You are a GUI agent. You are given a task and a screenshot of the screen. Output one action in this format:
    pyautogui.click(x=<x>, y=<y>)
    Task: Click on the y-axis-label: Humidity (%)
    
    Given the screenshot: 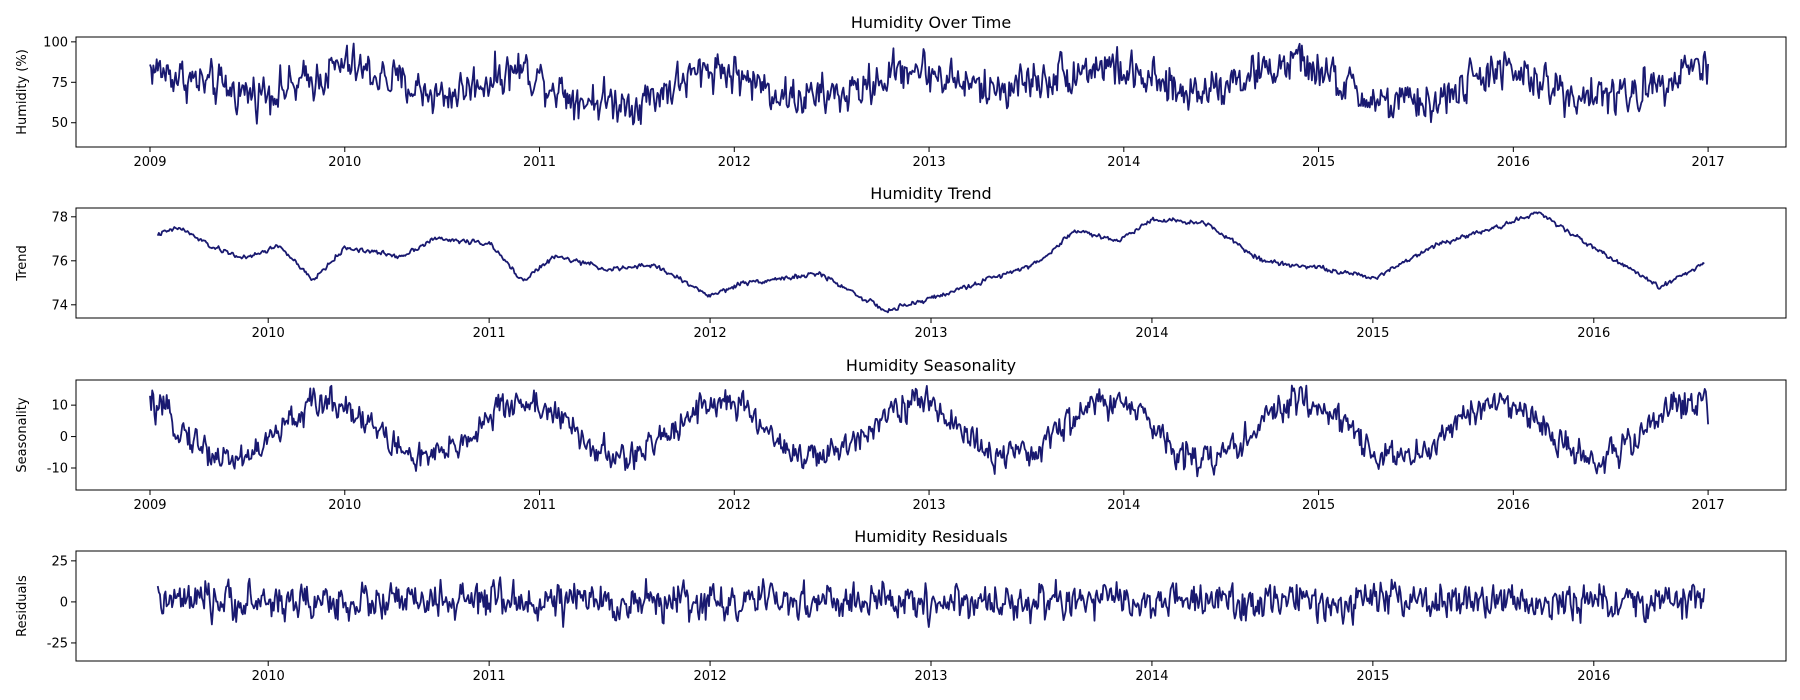 What is the action you would take?
    pyautogui.click(x=22, y=92)
    